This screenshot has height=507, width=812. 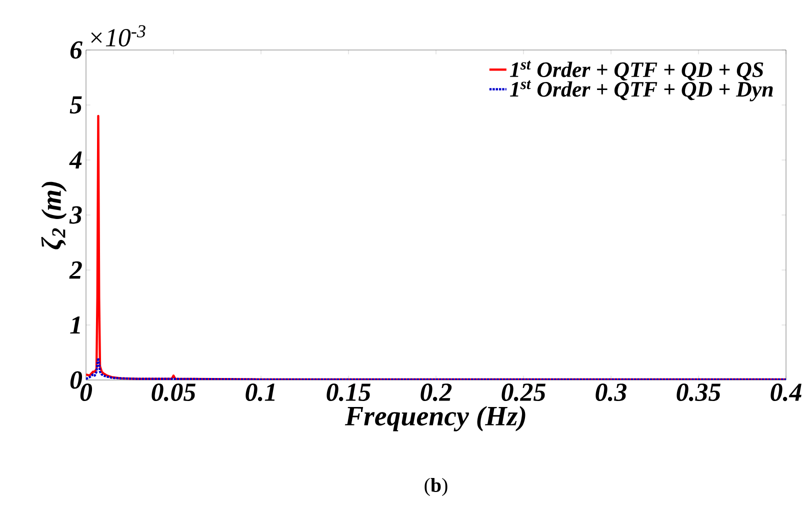 I want to click on x-tick-label: 0.2, so click(x=436, y=393).